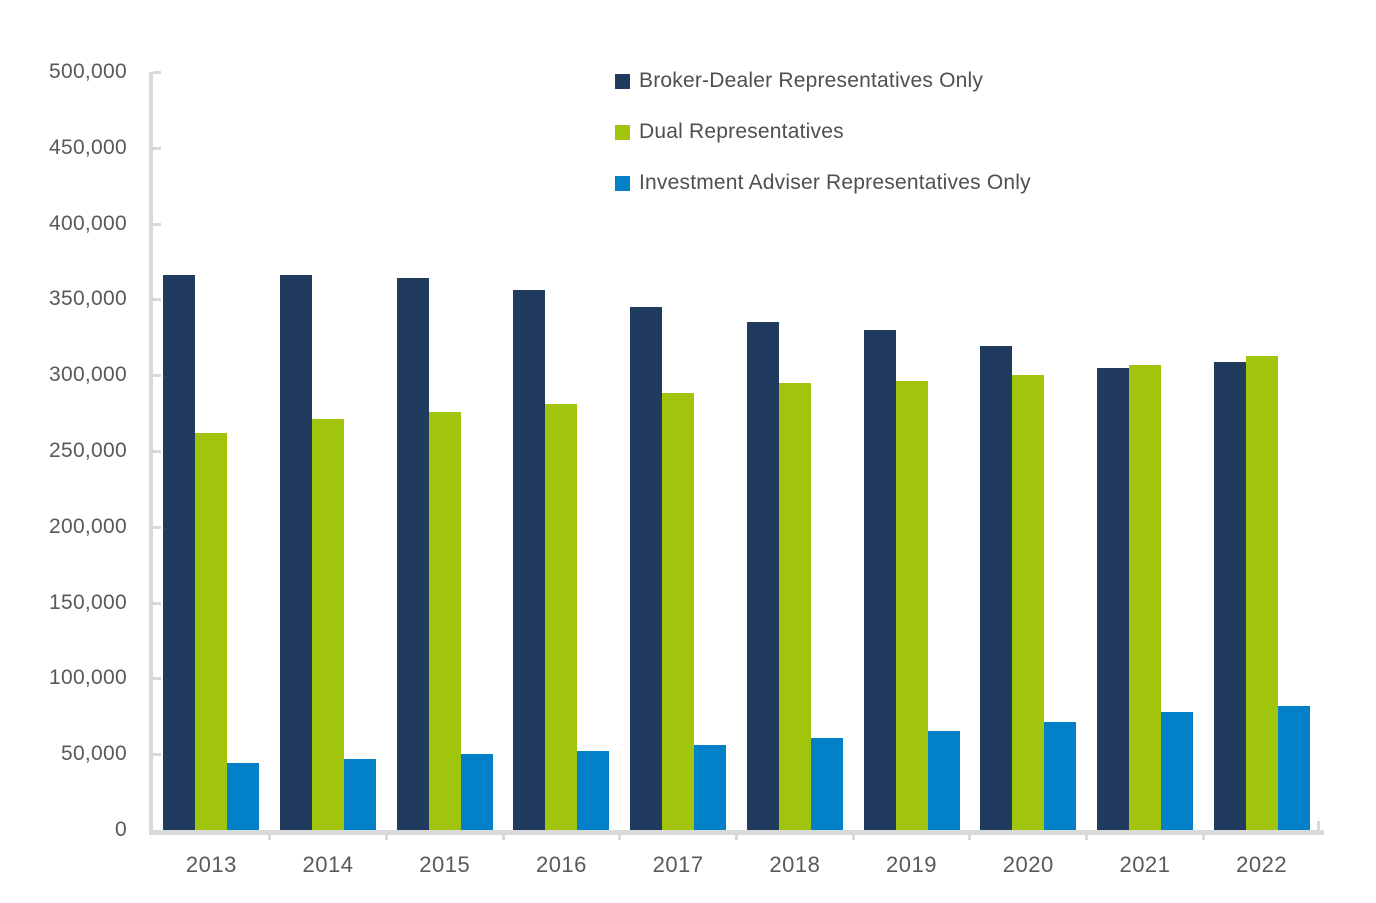  Describe the element at coordinates (1112, 598) in the screenshot. I see `bar-broker-dealer-representatives-only-2021` at that location.